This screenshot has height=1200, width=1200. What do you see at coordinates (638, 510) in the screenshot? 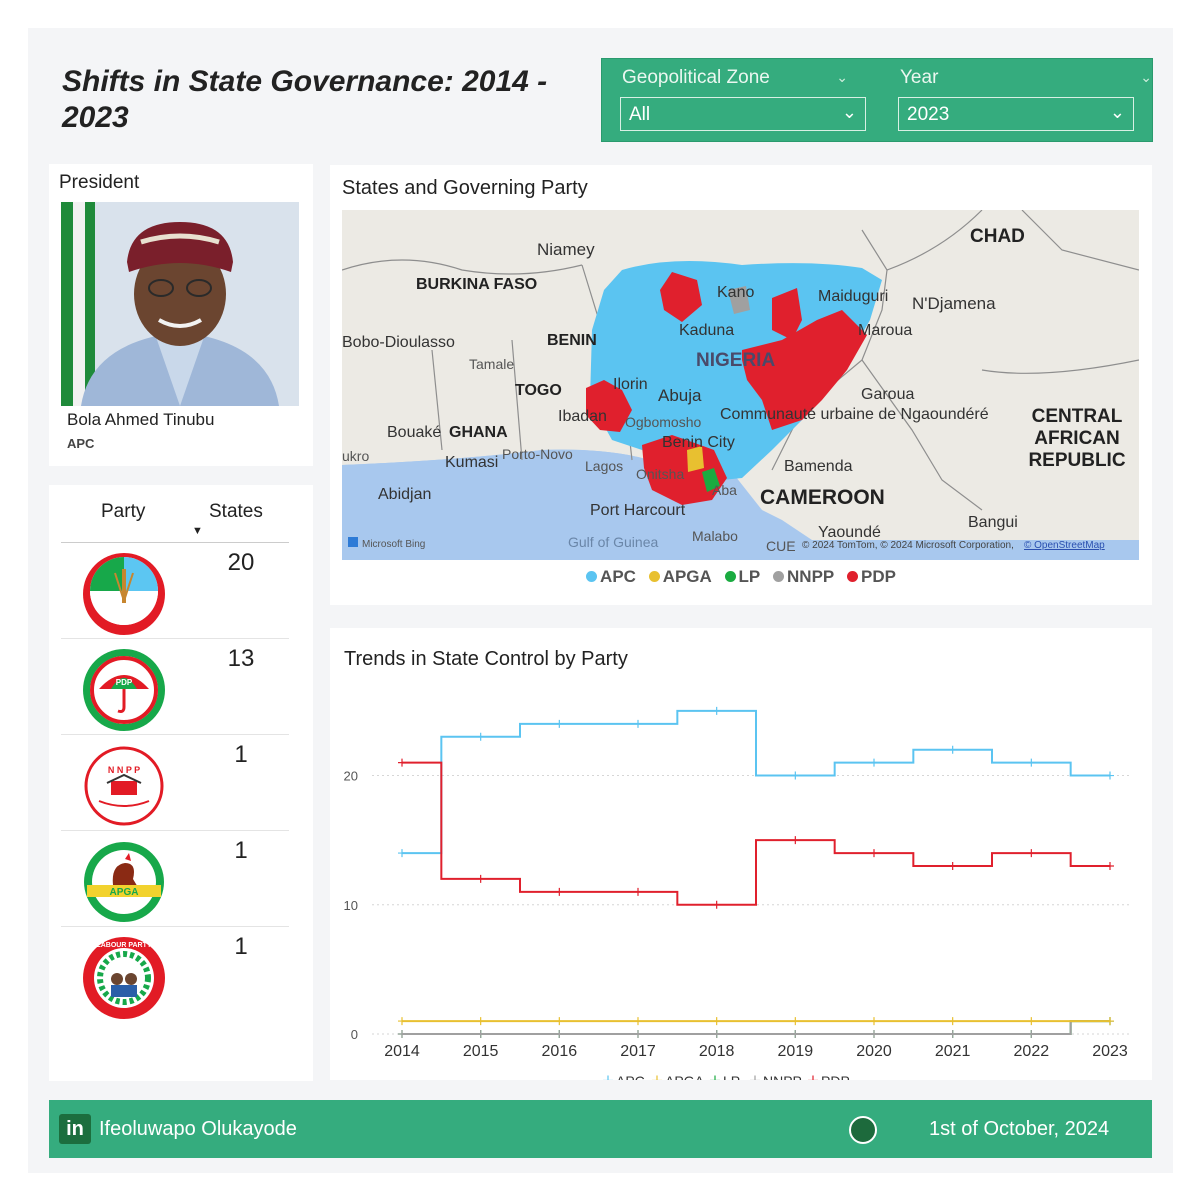
I see `map-label: Port Harcourt` at bounding box center [638, 510].